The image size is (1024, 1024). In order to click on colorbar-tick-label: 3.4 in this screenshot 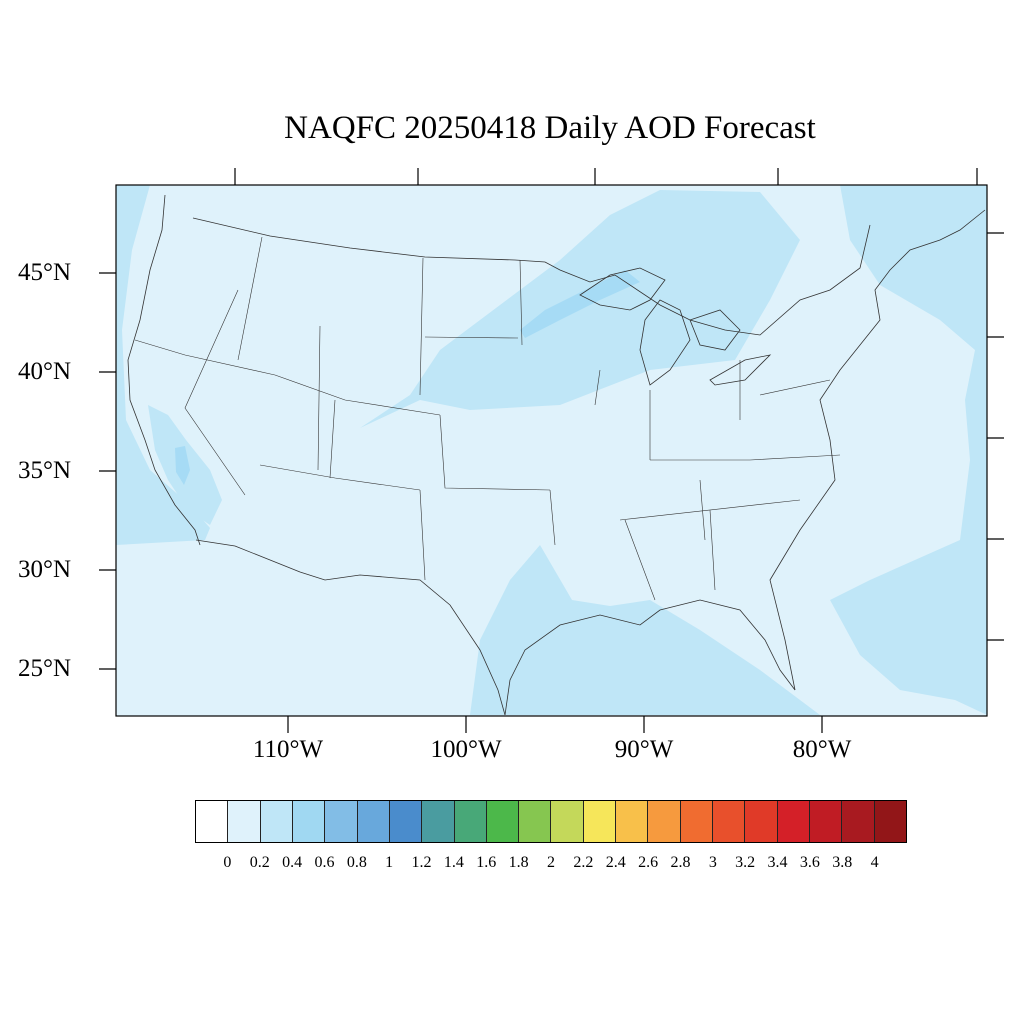, I will do `click(777, 862)`.